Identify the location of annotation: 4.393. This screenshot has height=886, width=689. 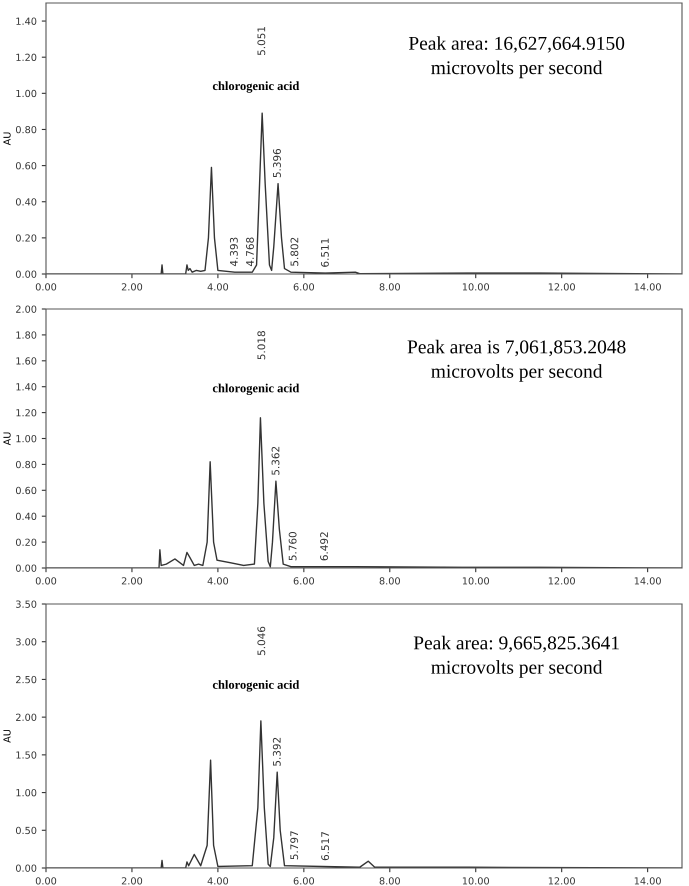
(234, 252).